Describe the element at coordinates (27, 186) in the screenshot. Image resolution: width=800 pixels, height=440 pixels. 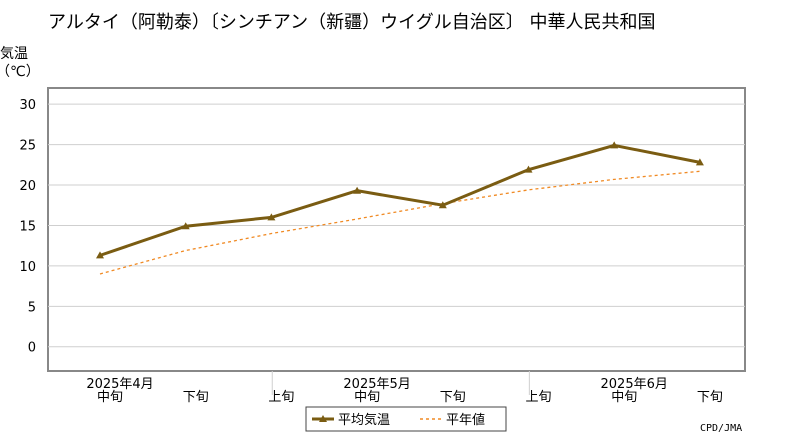
I see `y-tick-label: 20` at that location.